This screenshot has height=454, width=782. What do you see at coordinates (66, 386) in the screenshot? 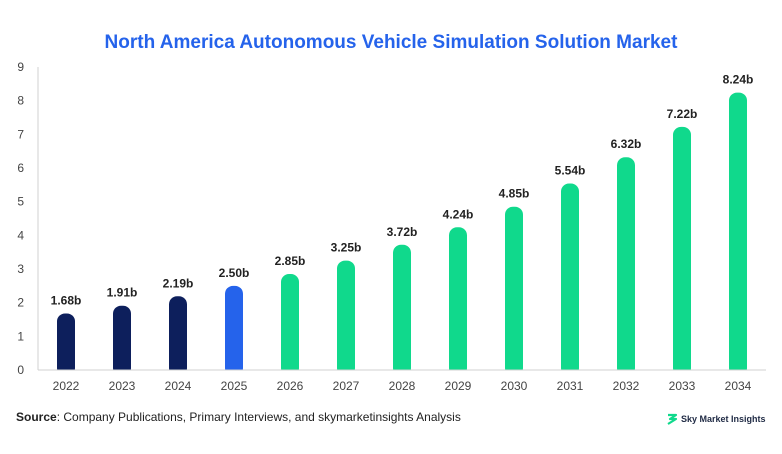
I see `x-tick-label: 2022` at bounding box center [66, 386].